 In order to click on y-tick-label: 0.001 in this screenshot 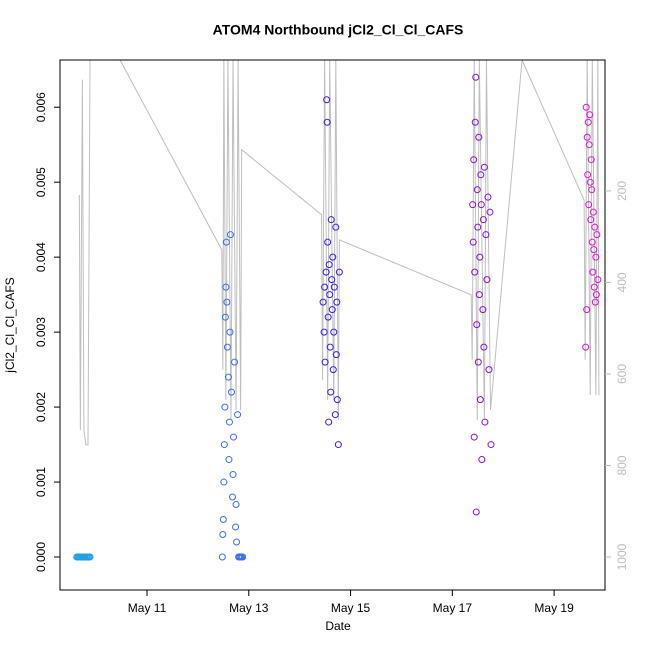, I will do `click(41, 482)`.